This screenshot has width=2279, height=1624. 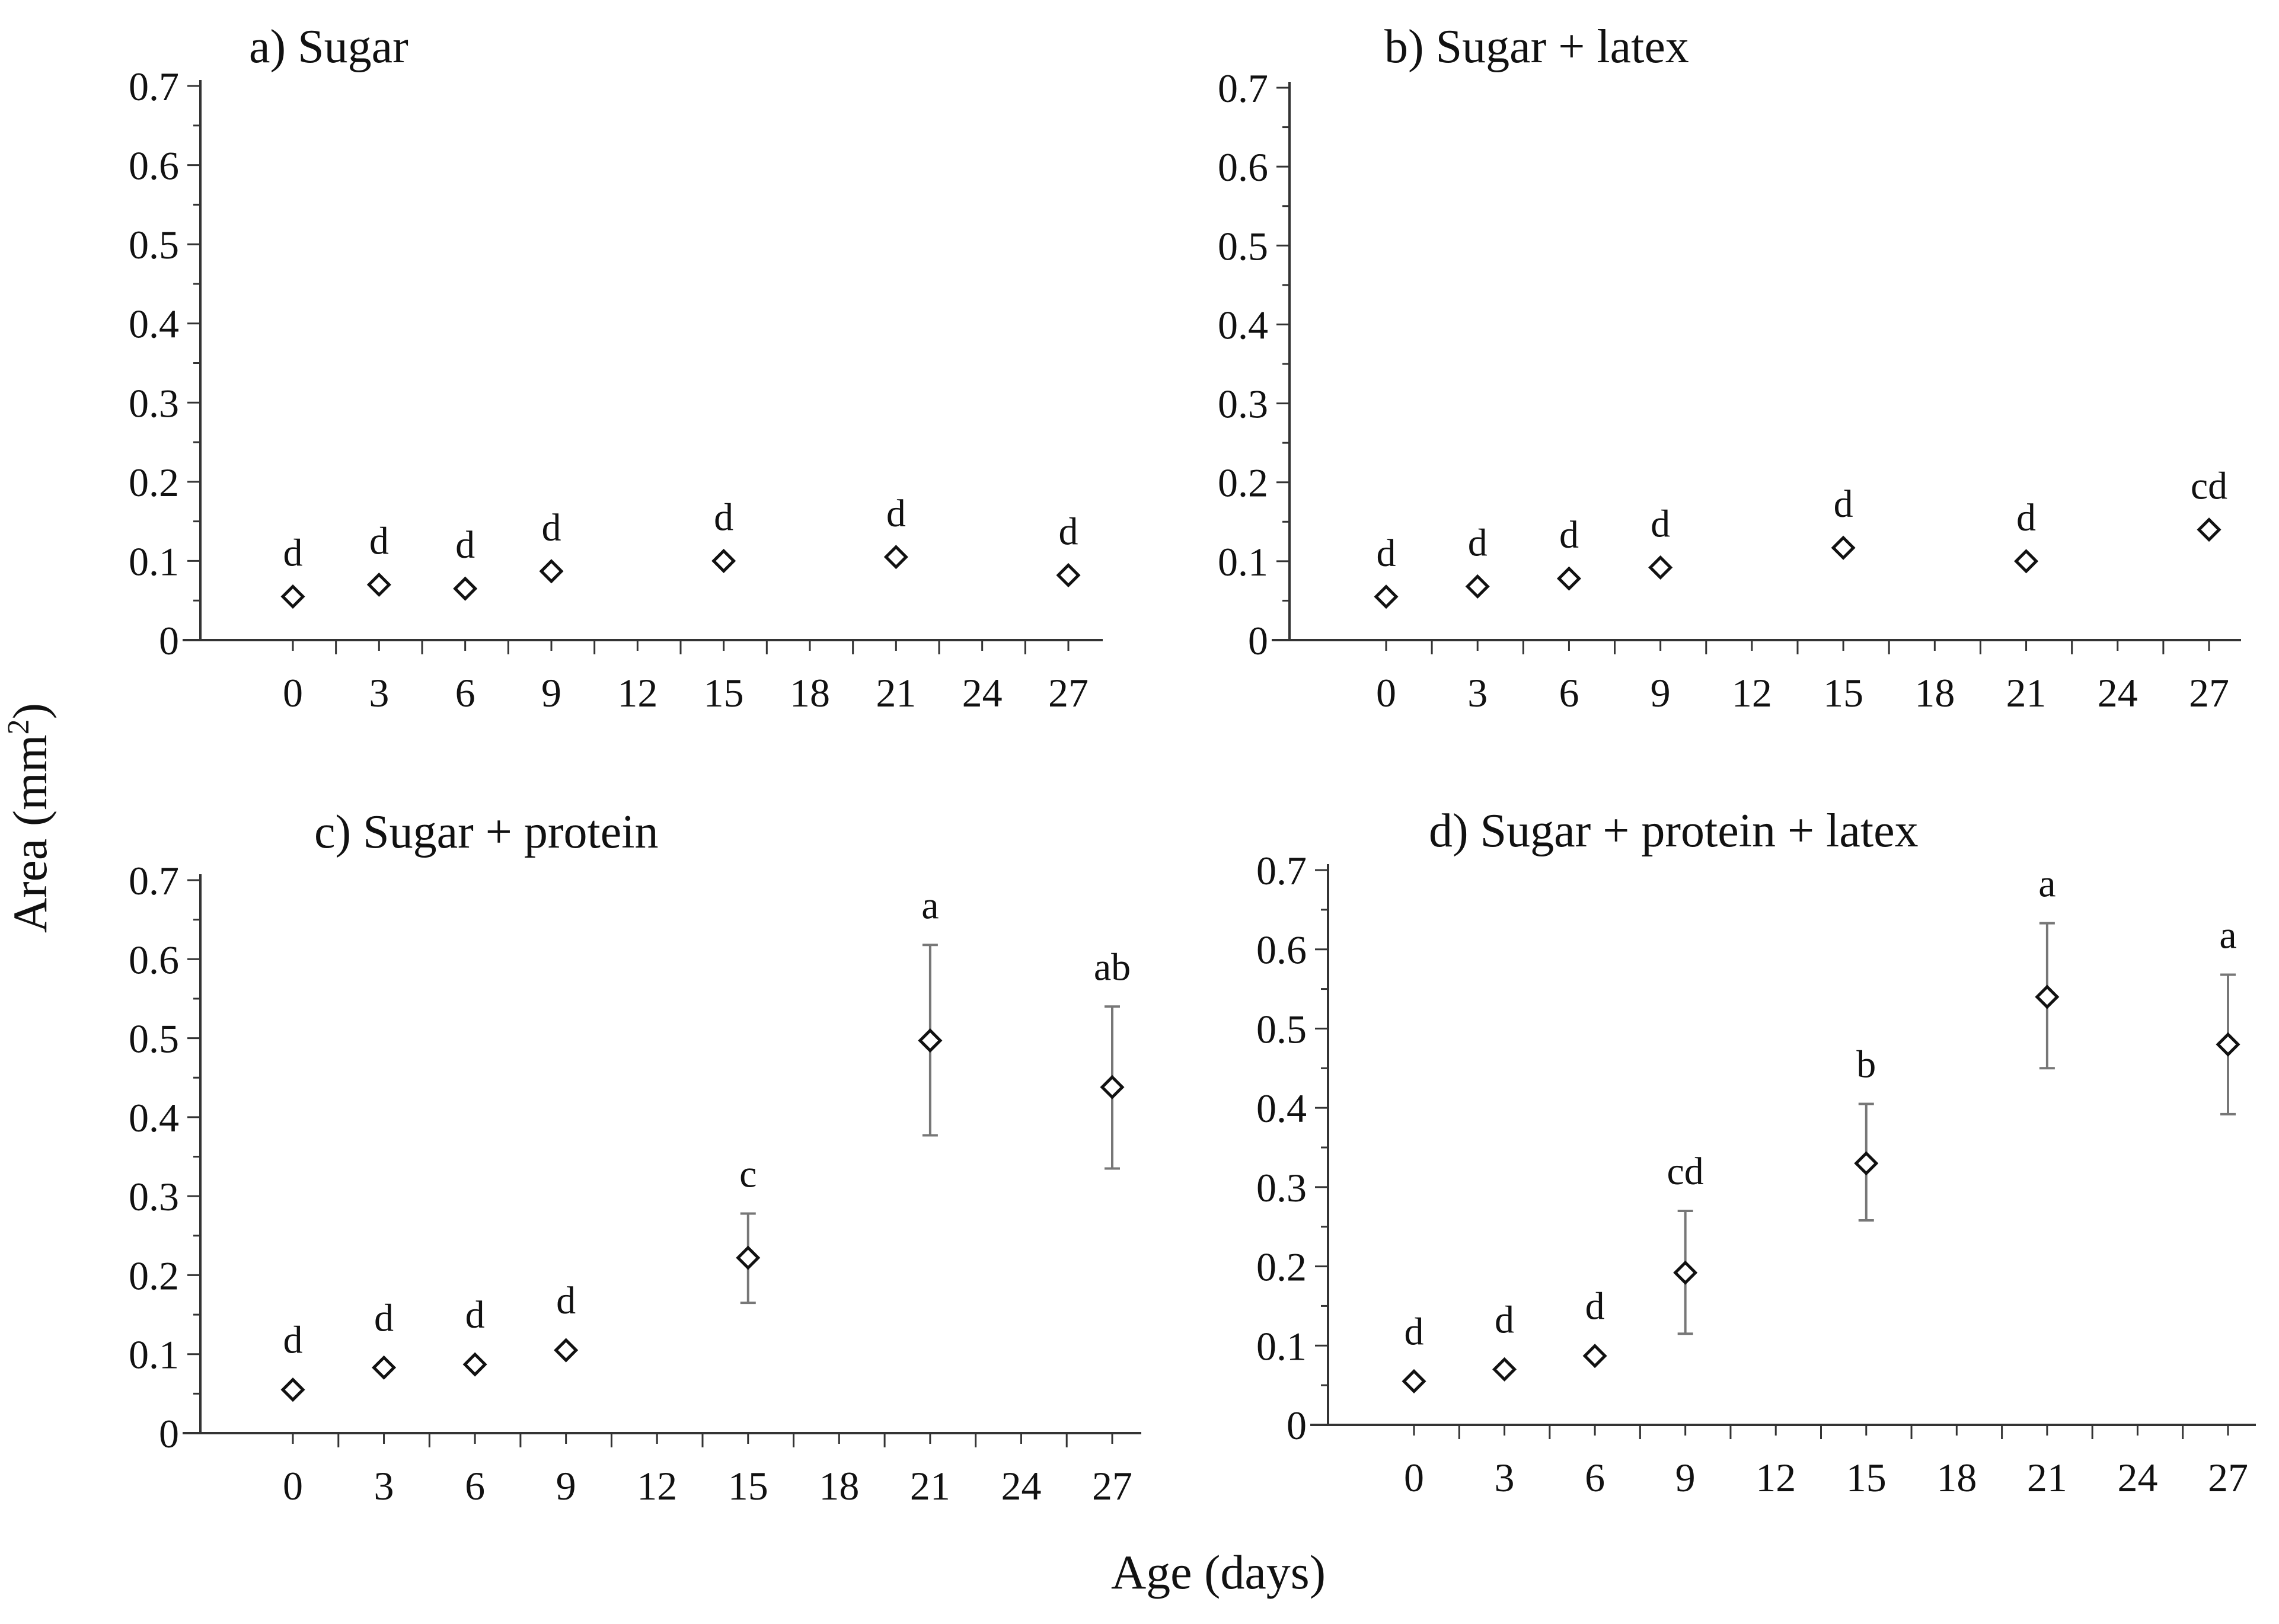 What do you see at coordinates (328, 47) in the screenshot?
I see `panel-title: a) Sugar` at bounding box center [328, 47].